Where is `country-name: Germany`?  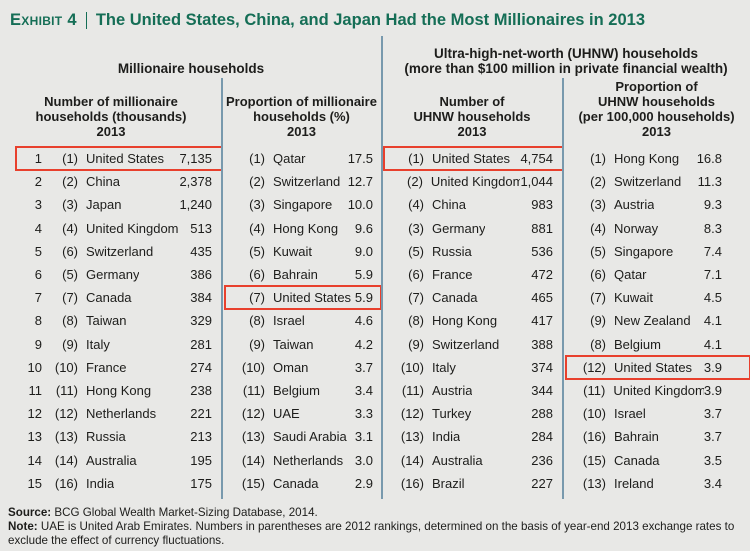
country-name: Germany is located at coordinates (113, 275).